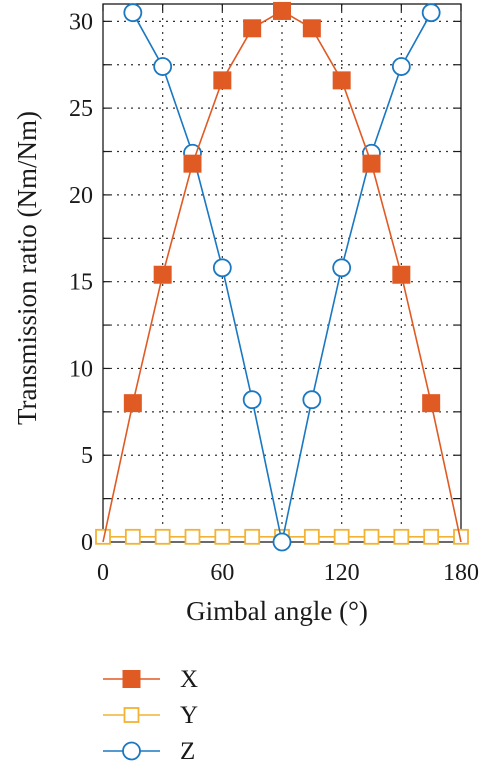 The width and height of the screenshot is (487, 776). Describe the element at coordinates (81, 109) in the screenshot. I see `y-tick-label: 25` at that location.